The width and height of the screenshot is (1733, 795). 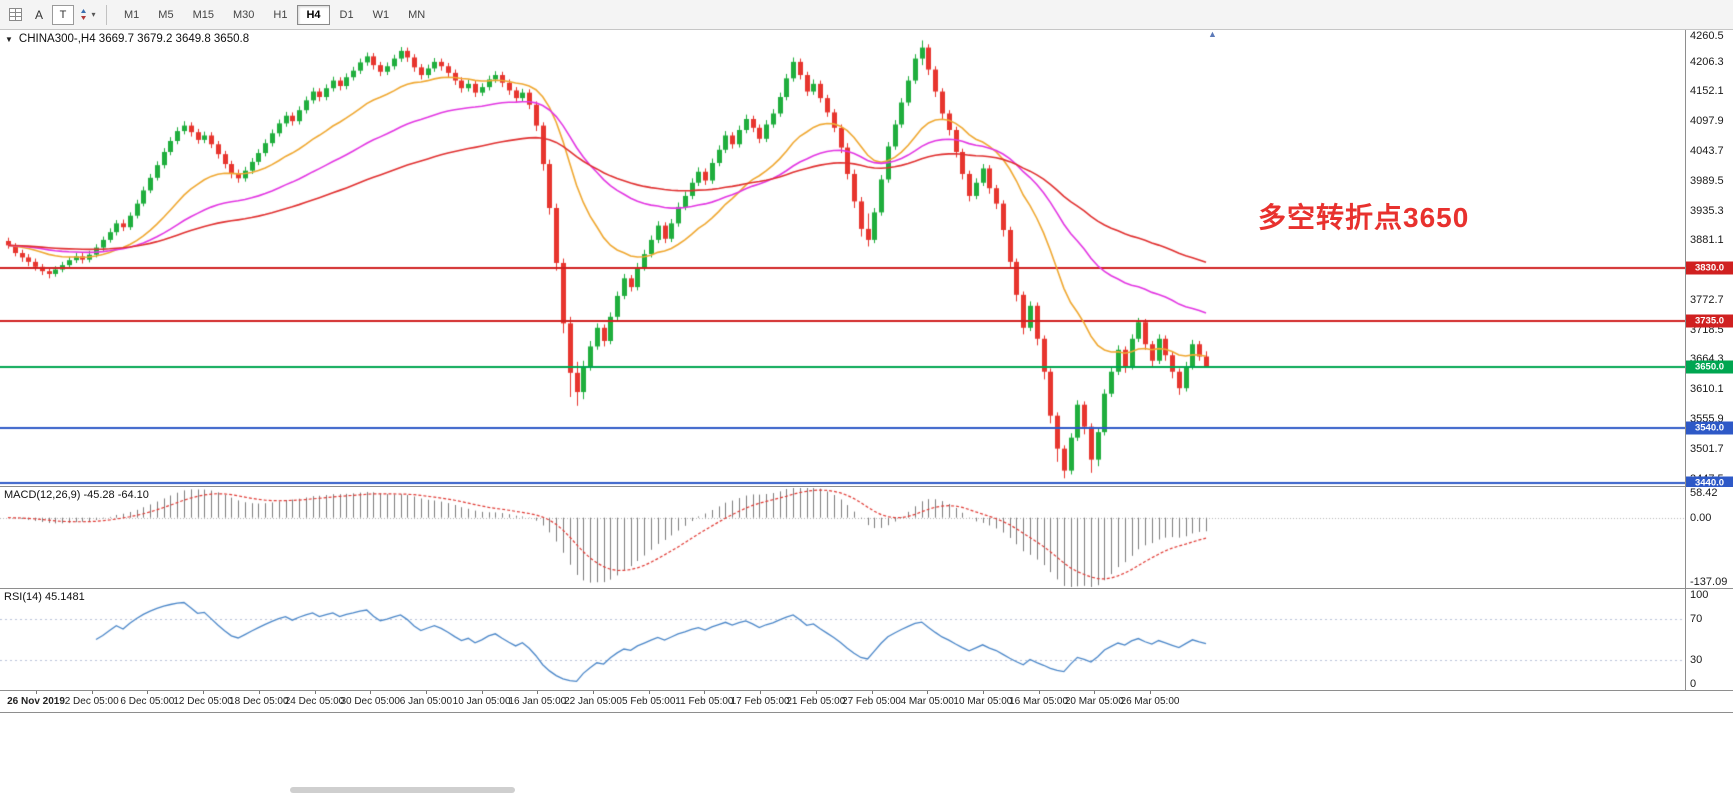 I want to click on price-tag-3440.0: 3440.0, so click(x=1709, y=483).